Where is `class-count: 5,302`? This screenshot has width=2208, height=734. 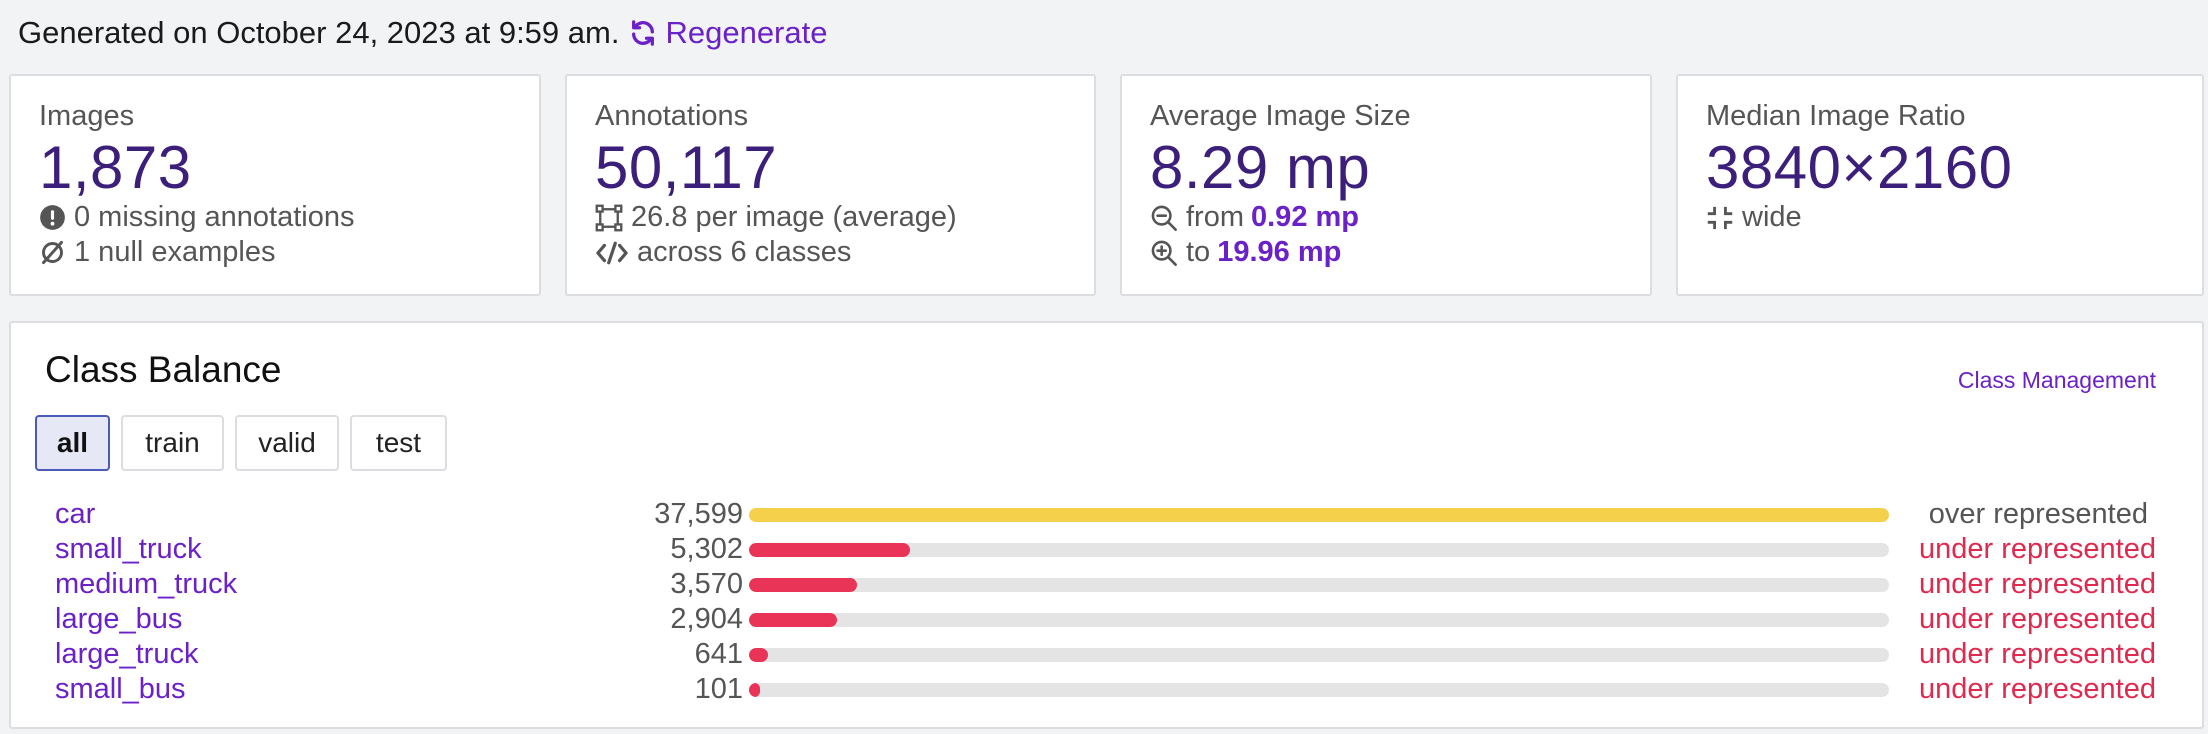
class-count: 5,302 is located at coordinates (706, 549).